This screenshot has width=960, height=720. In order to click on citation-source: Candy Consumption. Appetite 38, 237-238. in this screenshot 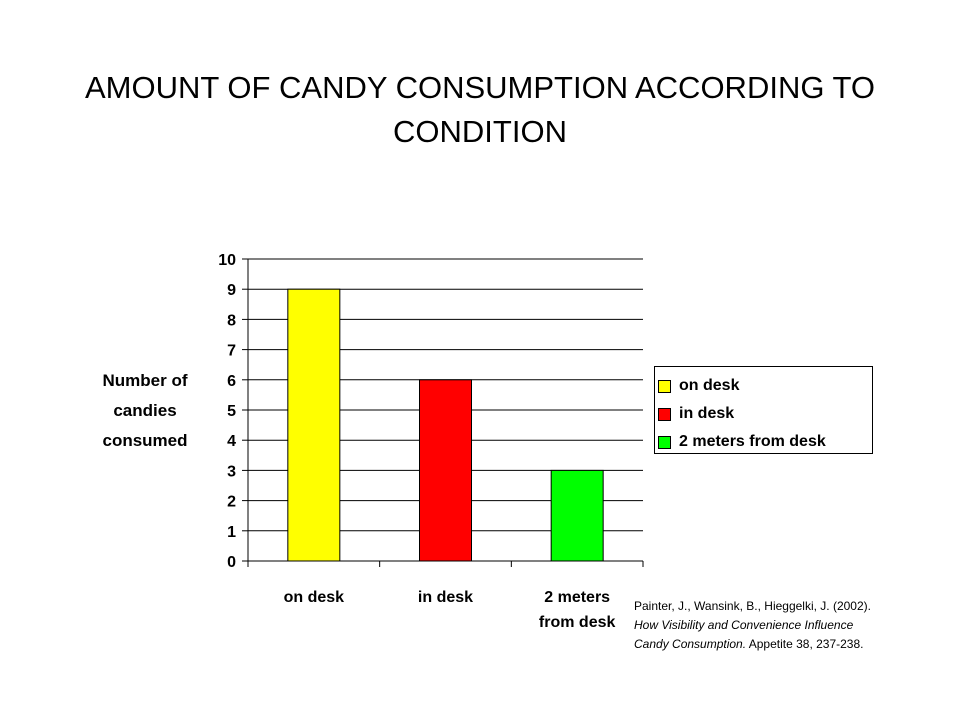, I will do `click(794, 644)`.